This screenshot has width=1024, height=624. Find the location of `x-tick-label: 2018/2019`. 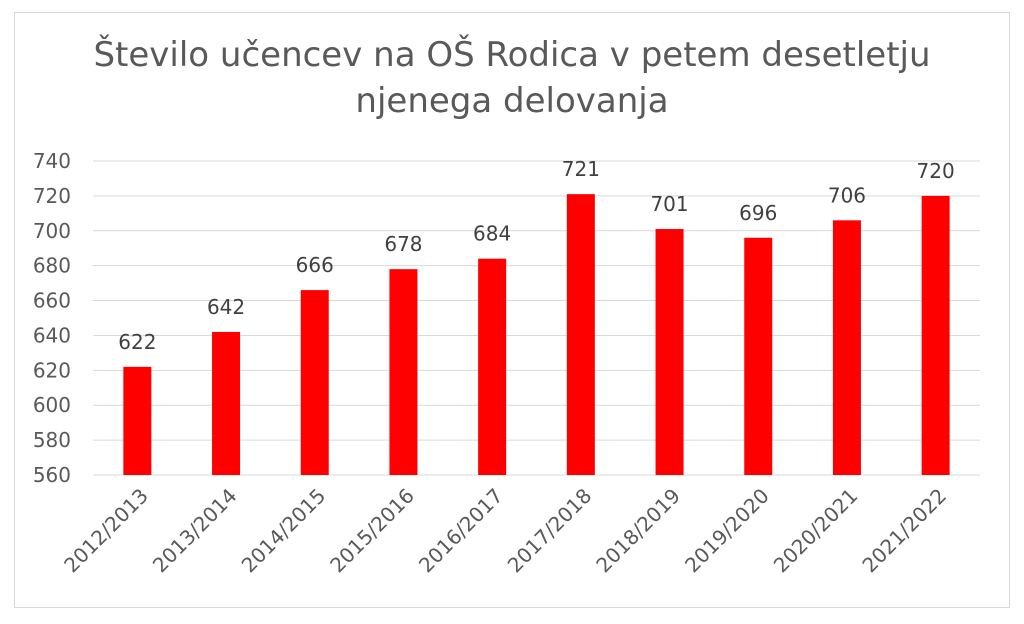

x-tick-label: 2018/2019 is located at coordinates (638, 531).